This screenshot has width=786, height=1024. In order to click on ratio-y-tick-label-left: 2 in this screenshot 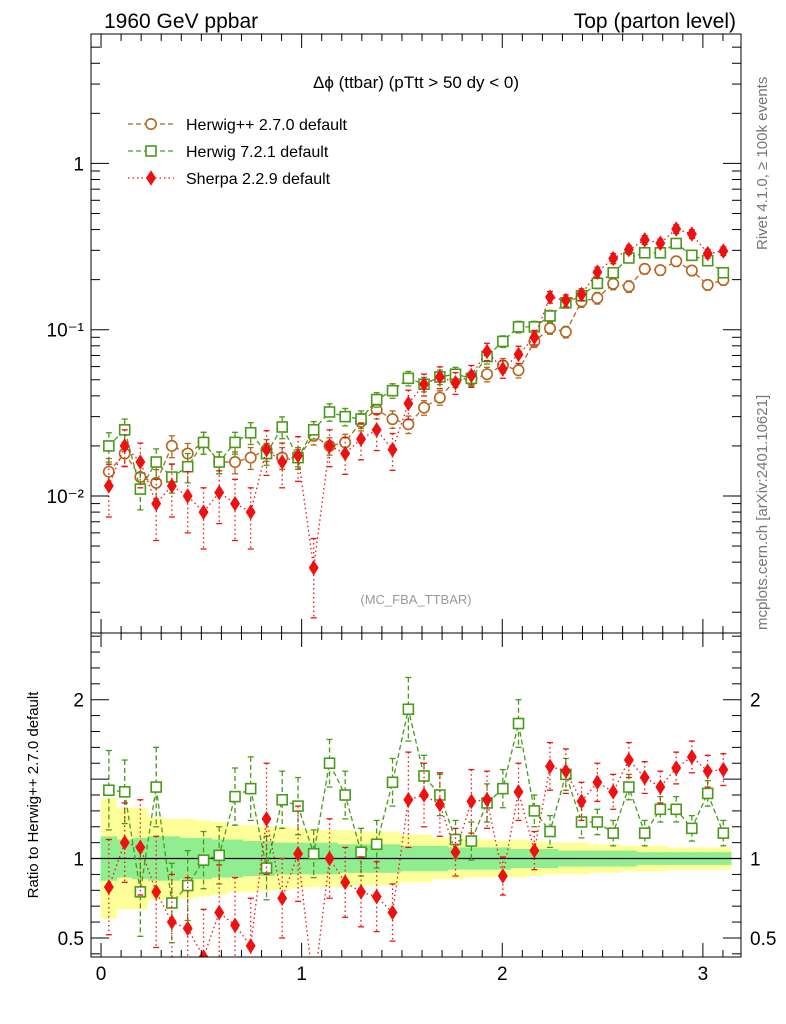, I will do `click(78, 701)`.